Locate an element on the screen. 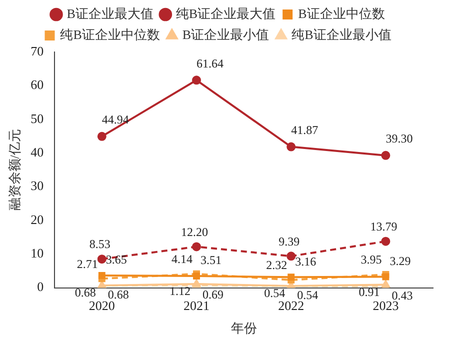 This screenshot has height=341, width=463. x-tick-label: 2023 is located at coordinates (385, 306).